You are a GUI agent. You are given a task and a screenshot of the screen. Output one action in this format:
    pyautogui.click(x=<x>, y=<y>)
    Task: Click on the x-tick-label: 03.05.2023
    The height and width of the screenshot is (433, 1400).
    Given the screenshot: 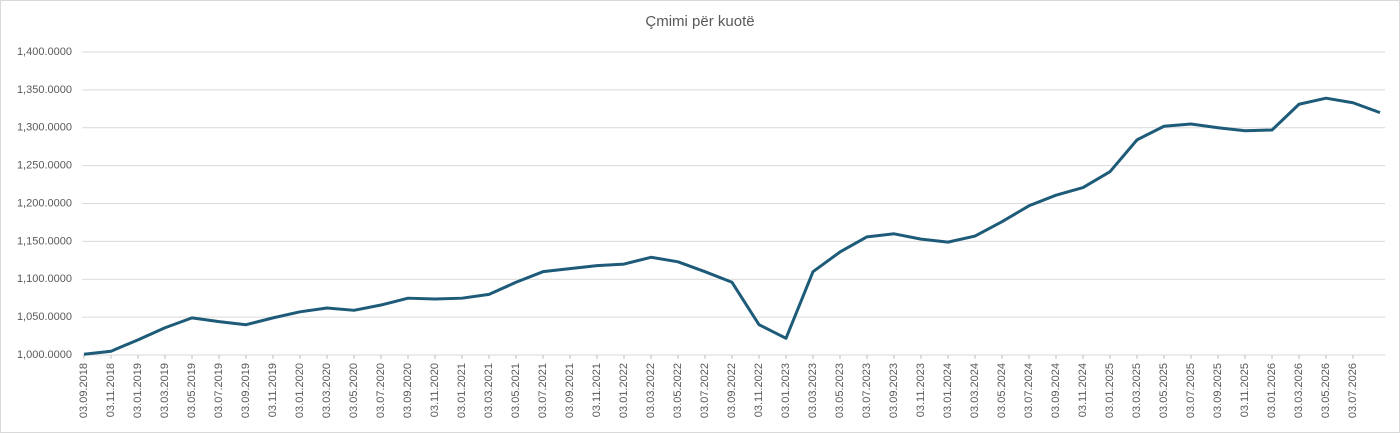 What is the action you would take?
    pyautogui.click(x=840, y=390)
    